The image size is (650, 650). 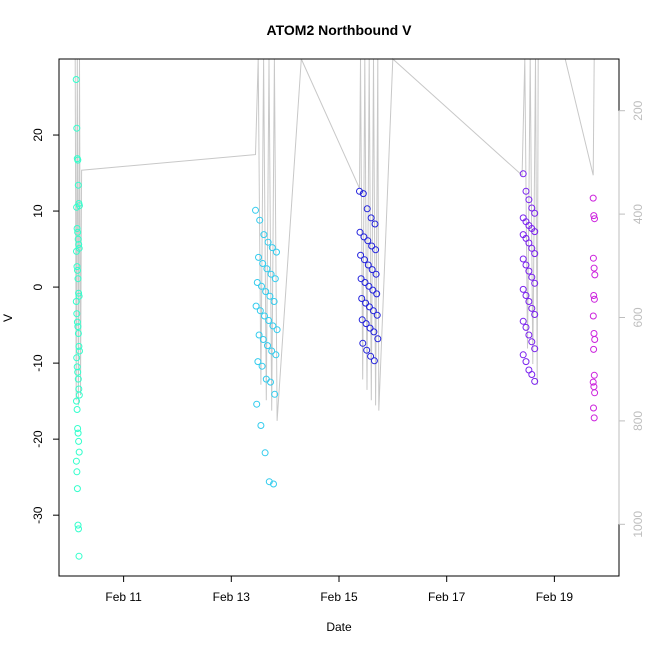 I want to click on y-axis-label: V, so click(x=8, y=318).